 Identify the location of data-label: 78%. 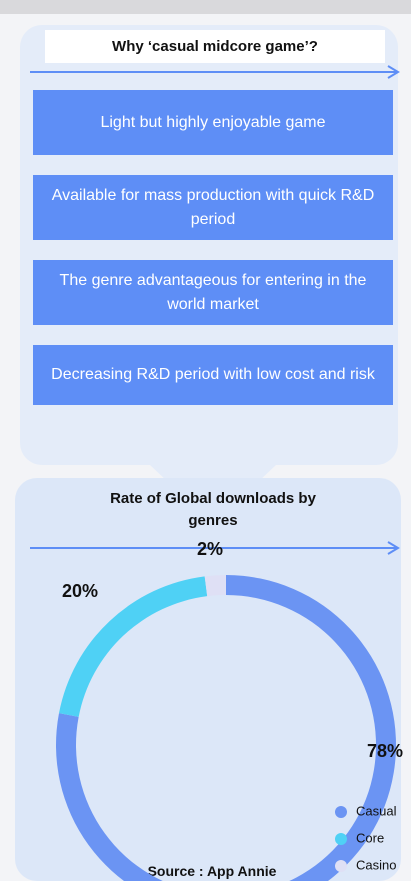
(385, 751).